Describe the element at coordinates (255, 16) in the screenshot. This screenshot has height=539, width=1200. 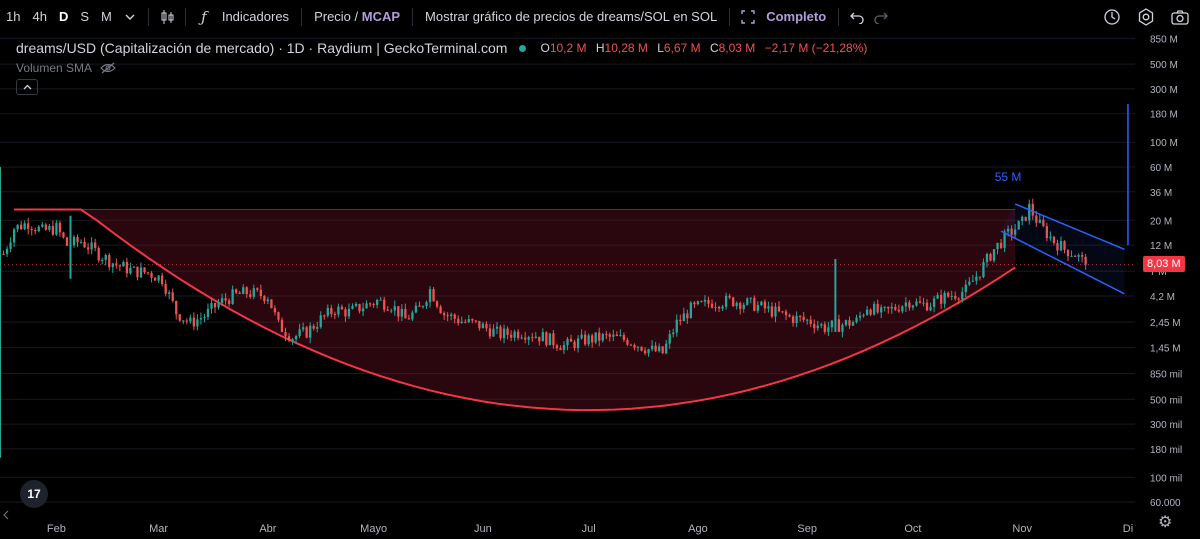
I see `indicators-button: Indicadores` at that location.